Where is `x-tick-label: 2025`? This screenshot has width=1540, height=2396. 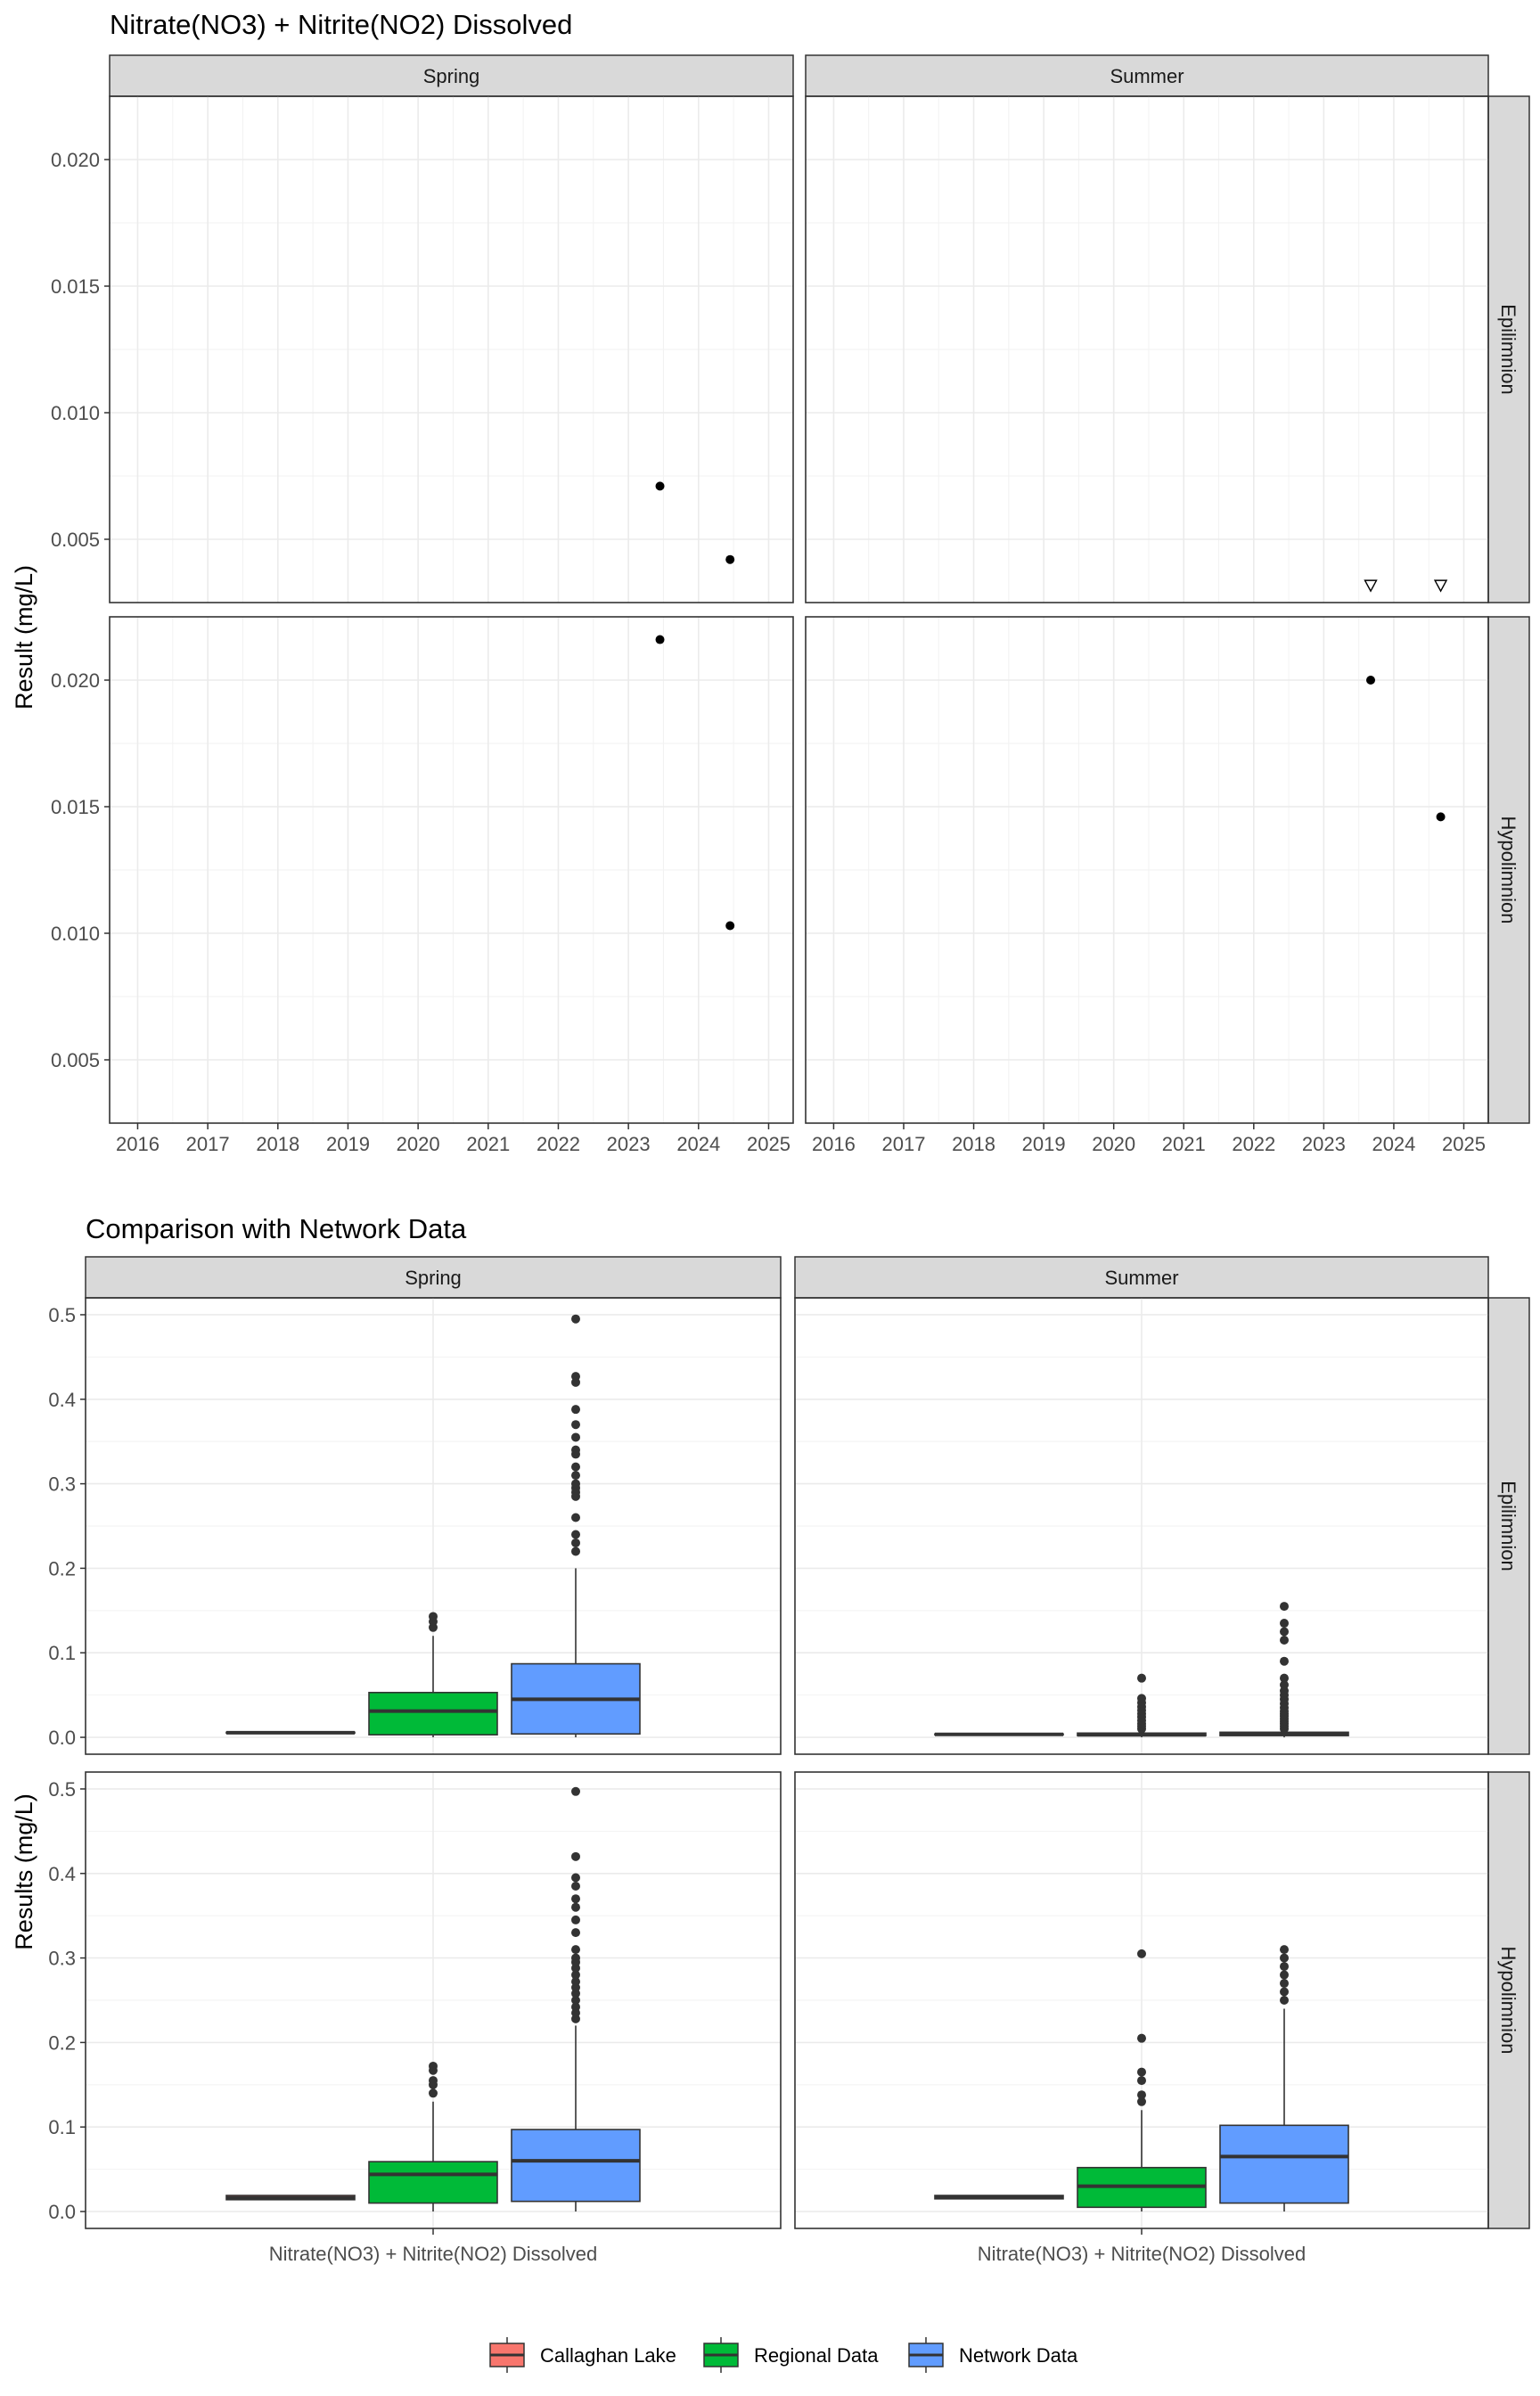
x-tick-label: 2025 is located at coordinates (768, 1144).